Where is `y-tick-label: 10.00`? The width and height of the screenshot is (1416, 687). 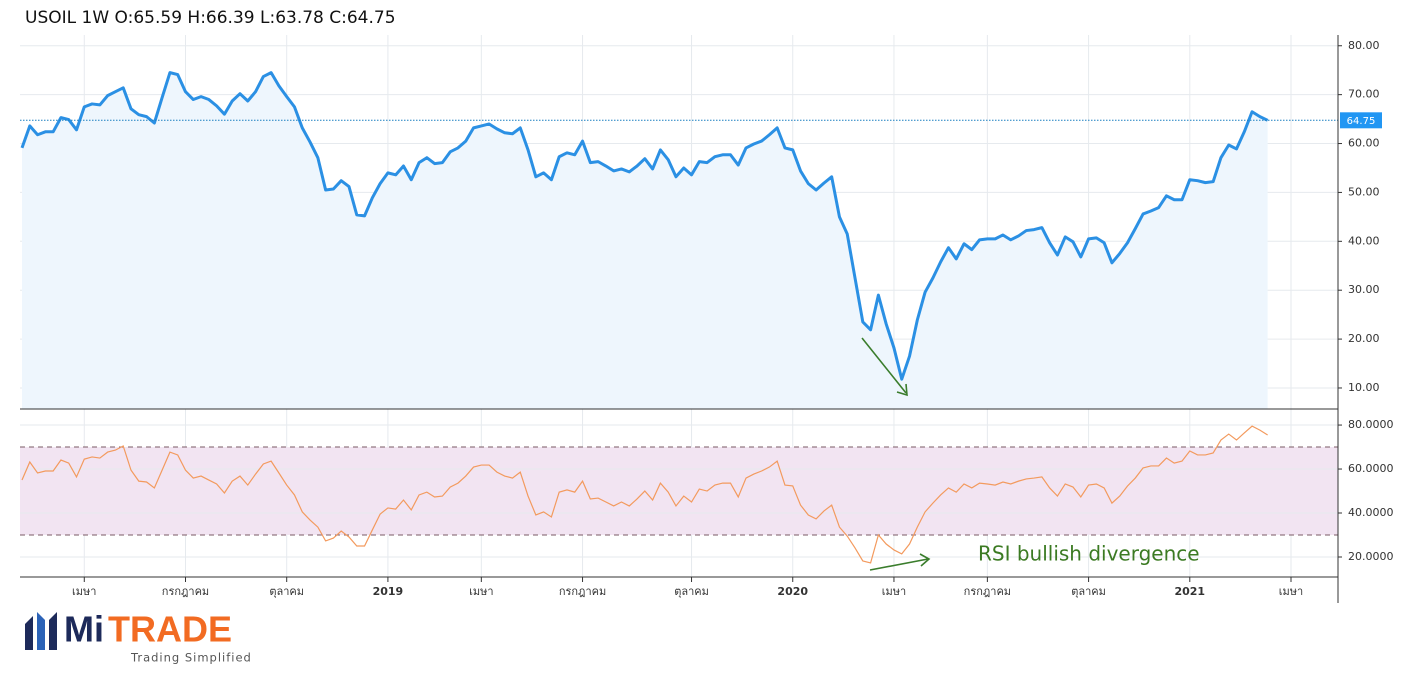 y-tick-label: 10.00 is located at coordinates (1364, 387).